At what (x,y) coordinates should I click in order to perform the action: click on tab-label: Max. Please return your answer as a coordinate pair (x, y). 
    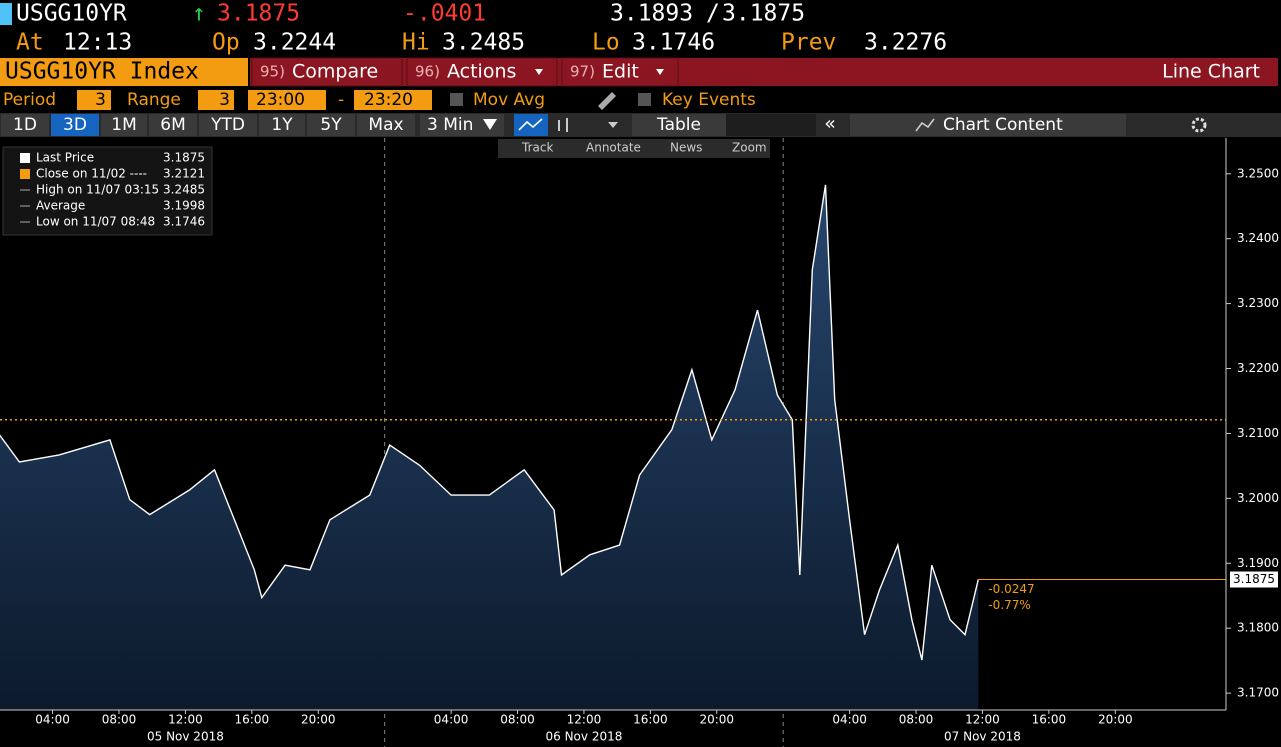
    Looking at the image, I should click on (385, 125).